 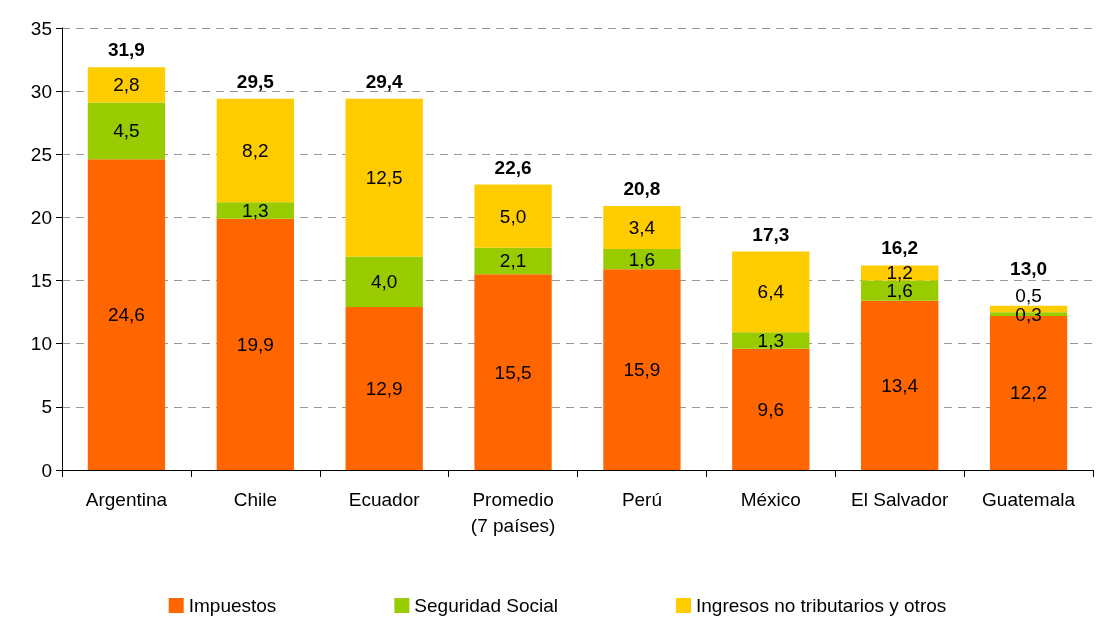 I want to click on y-tick-label: 5, so click(x=46, y=407).